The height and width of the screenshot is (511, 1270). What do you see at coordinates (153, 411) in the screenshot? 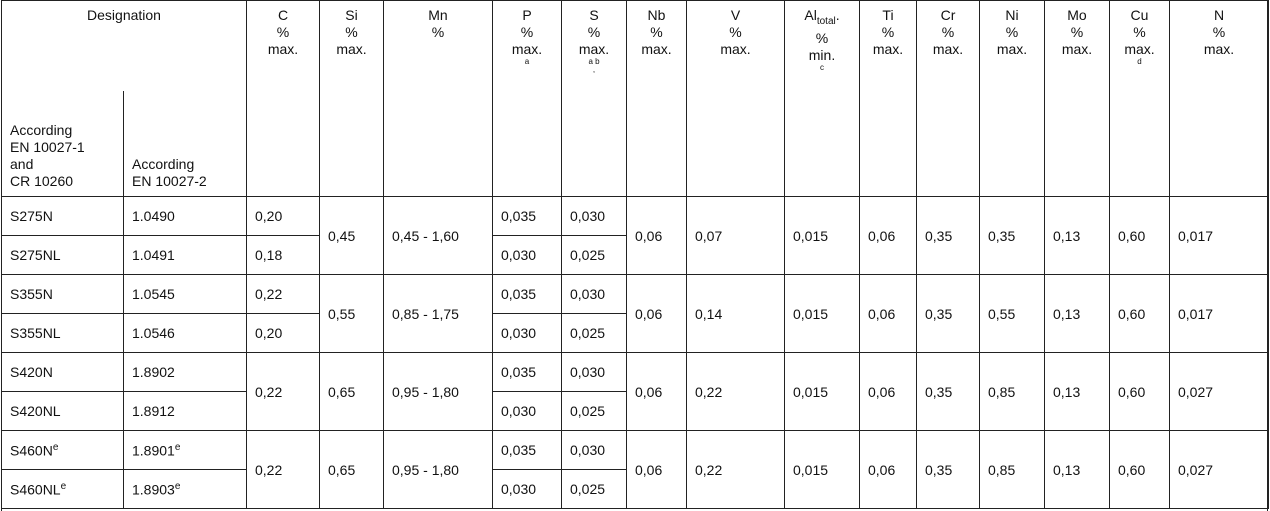
I see `number: 1.8912` at bounding box center [153, 411].